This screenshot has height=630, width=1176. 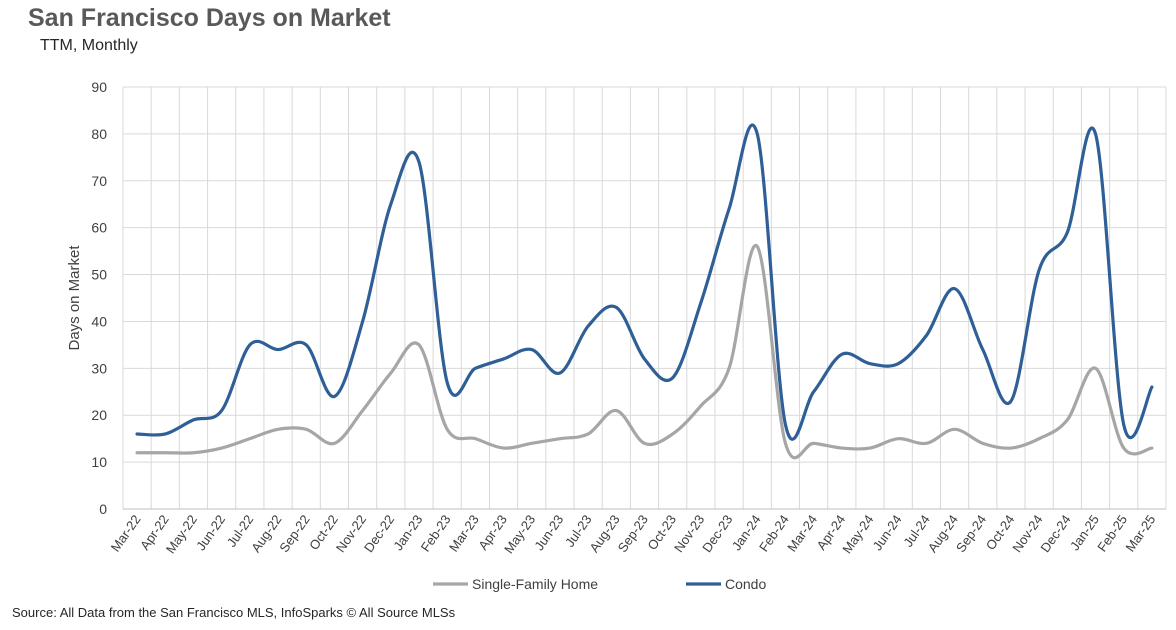 What do you see at coordinates (971, 533) in the screenshot?
I see `x-tick-label: Sep-24` at bounding box center [971, 533].